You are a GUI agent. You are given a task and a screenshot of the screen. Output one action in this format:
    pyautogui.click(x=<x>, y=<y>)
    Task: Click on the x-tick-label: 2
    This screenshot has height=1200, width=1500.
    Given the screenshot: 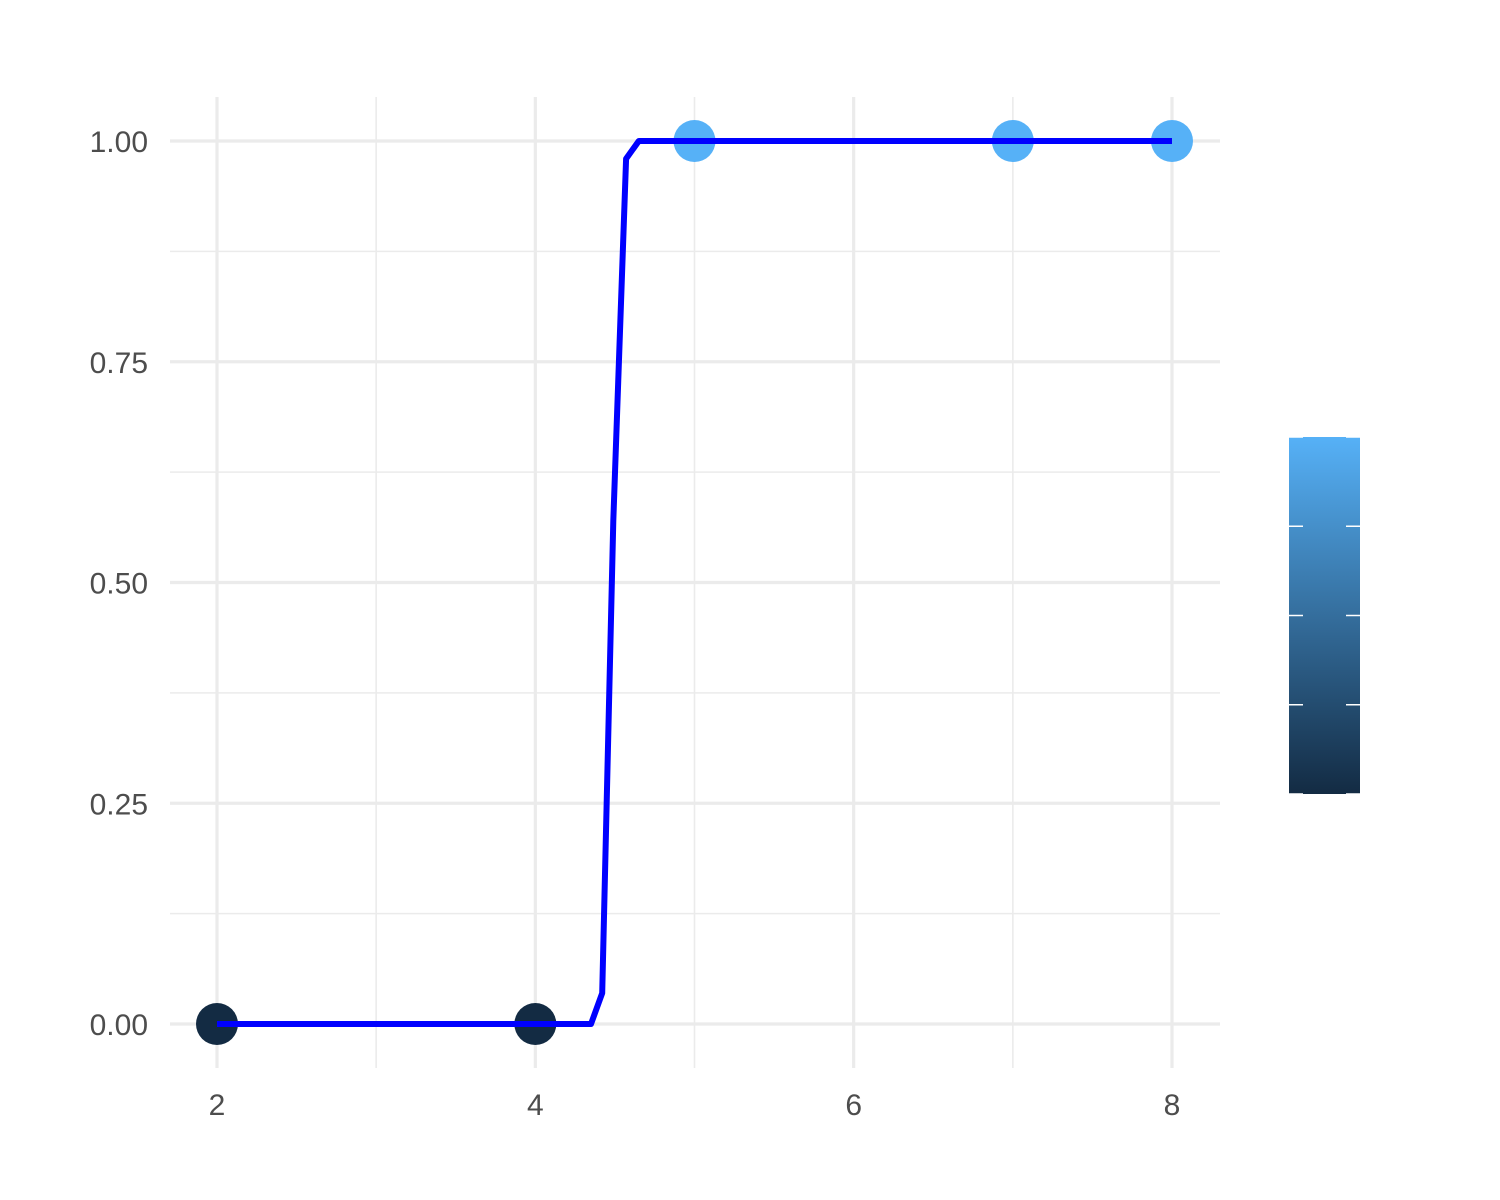 What is the action you would take?
    pyautogui.click(x=217, y=1105)
    